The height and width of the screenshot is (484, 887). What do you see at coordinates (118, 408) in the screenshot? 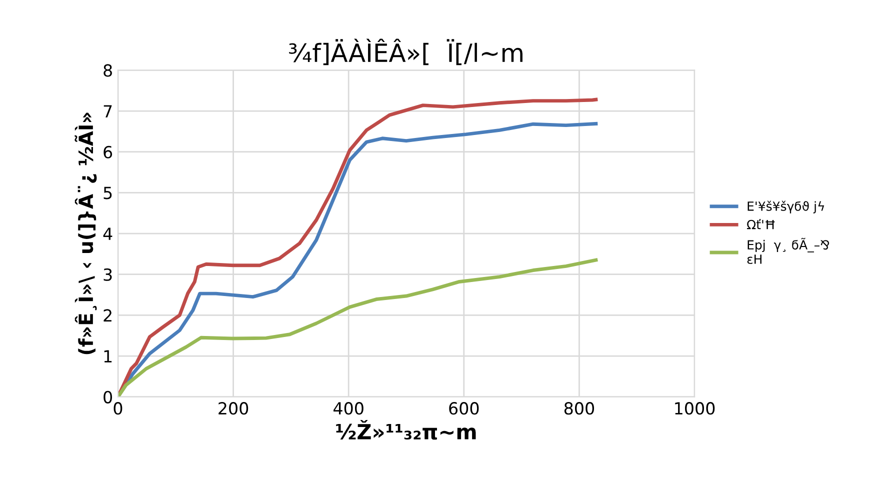
I see `x-tick-label: 0` at bounding box center [118, 408].